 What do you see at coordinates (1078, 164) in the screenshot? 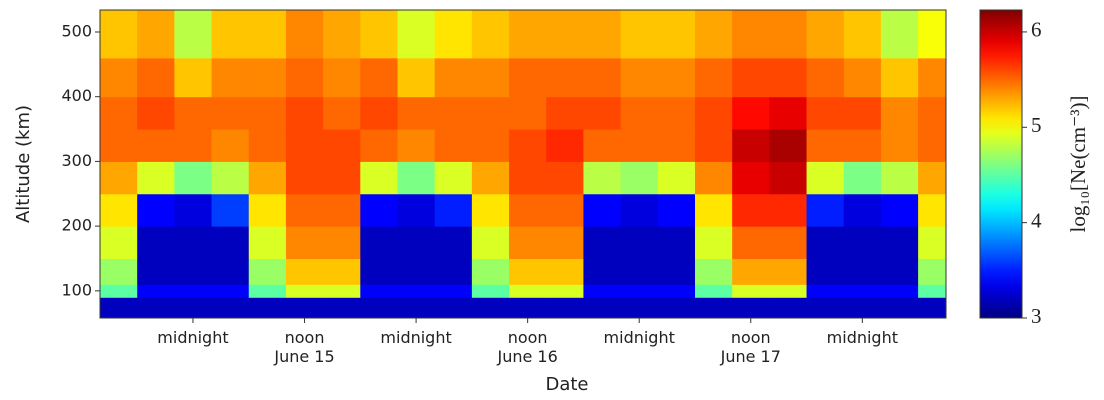
I see `colorbar-label: log₁₀[Ne(cm⁻³)]` at bounding box center [1078, 164].